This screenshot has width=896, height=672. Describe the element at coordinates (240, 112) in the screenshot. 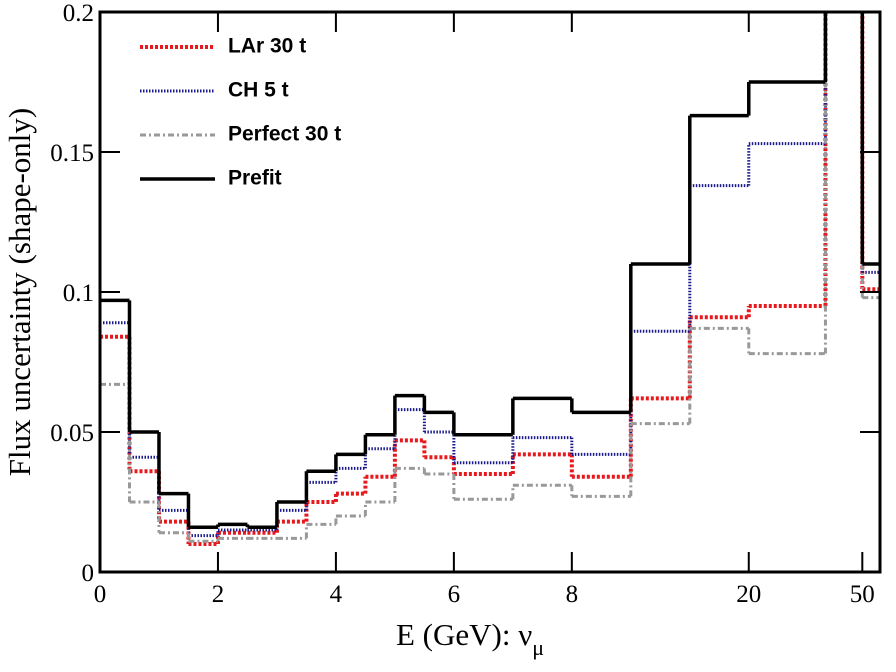

I see `legend: LAr 30 t CH 5 t Perfect 30 t Prefit` at that location.